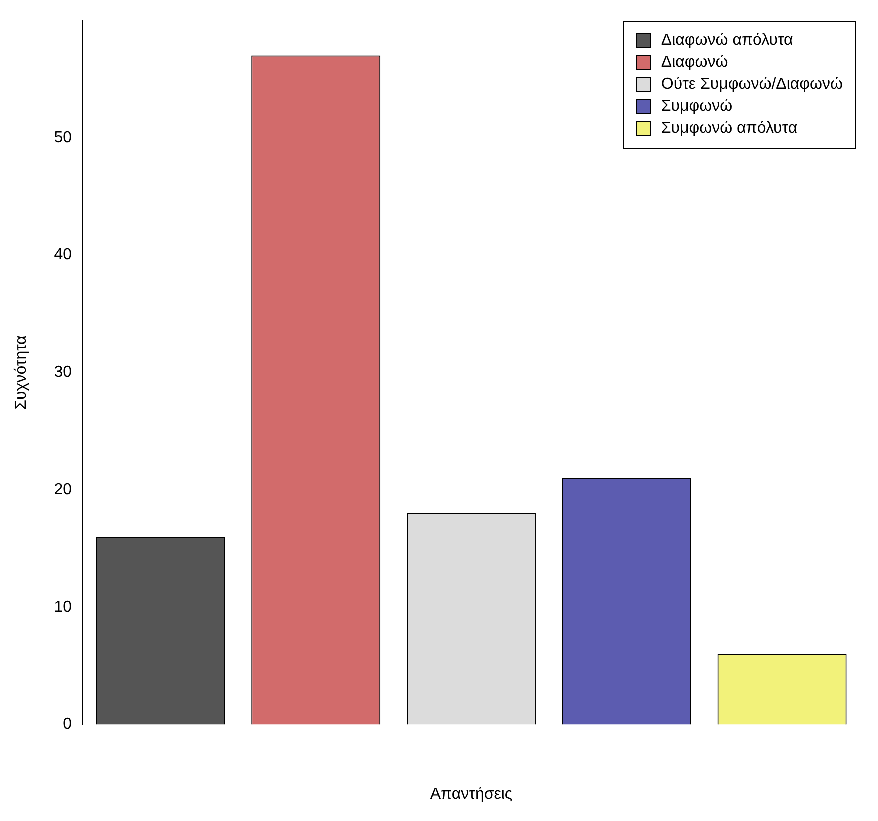  Describe the element at coordinates (694, 62) in the screenshot. I see `legend-label: Διαφωνώ` at that location.